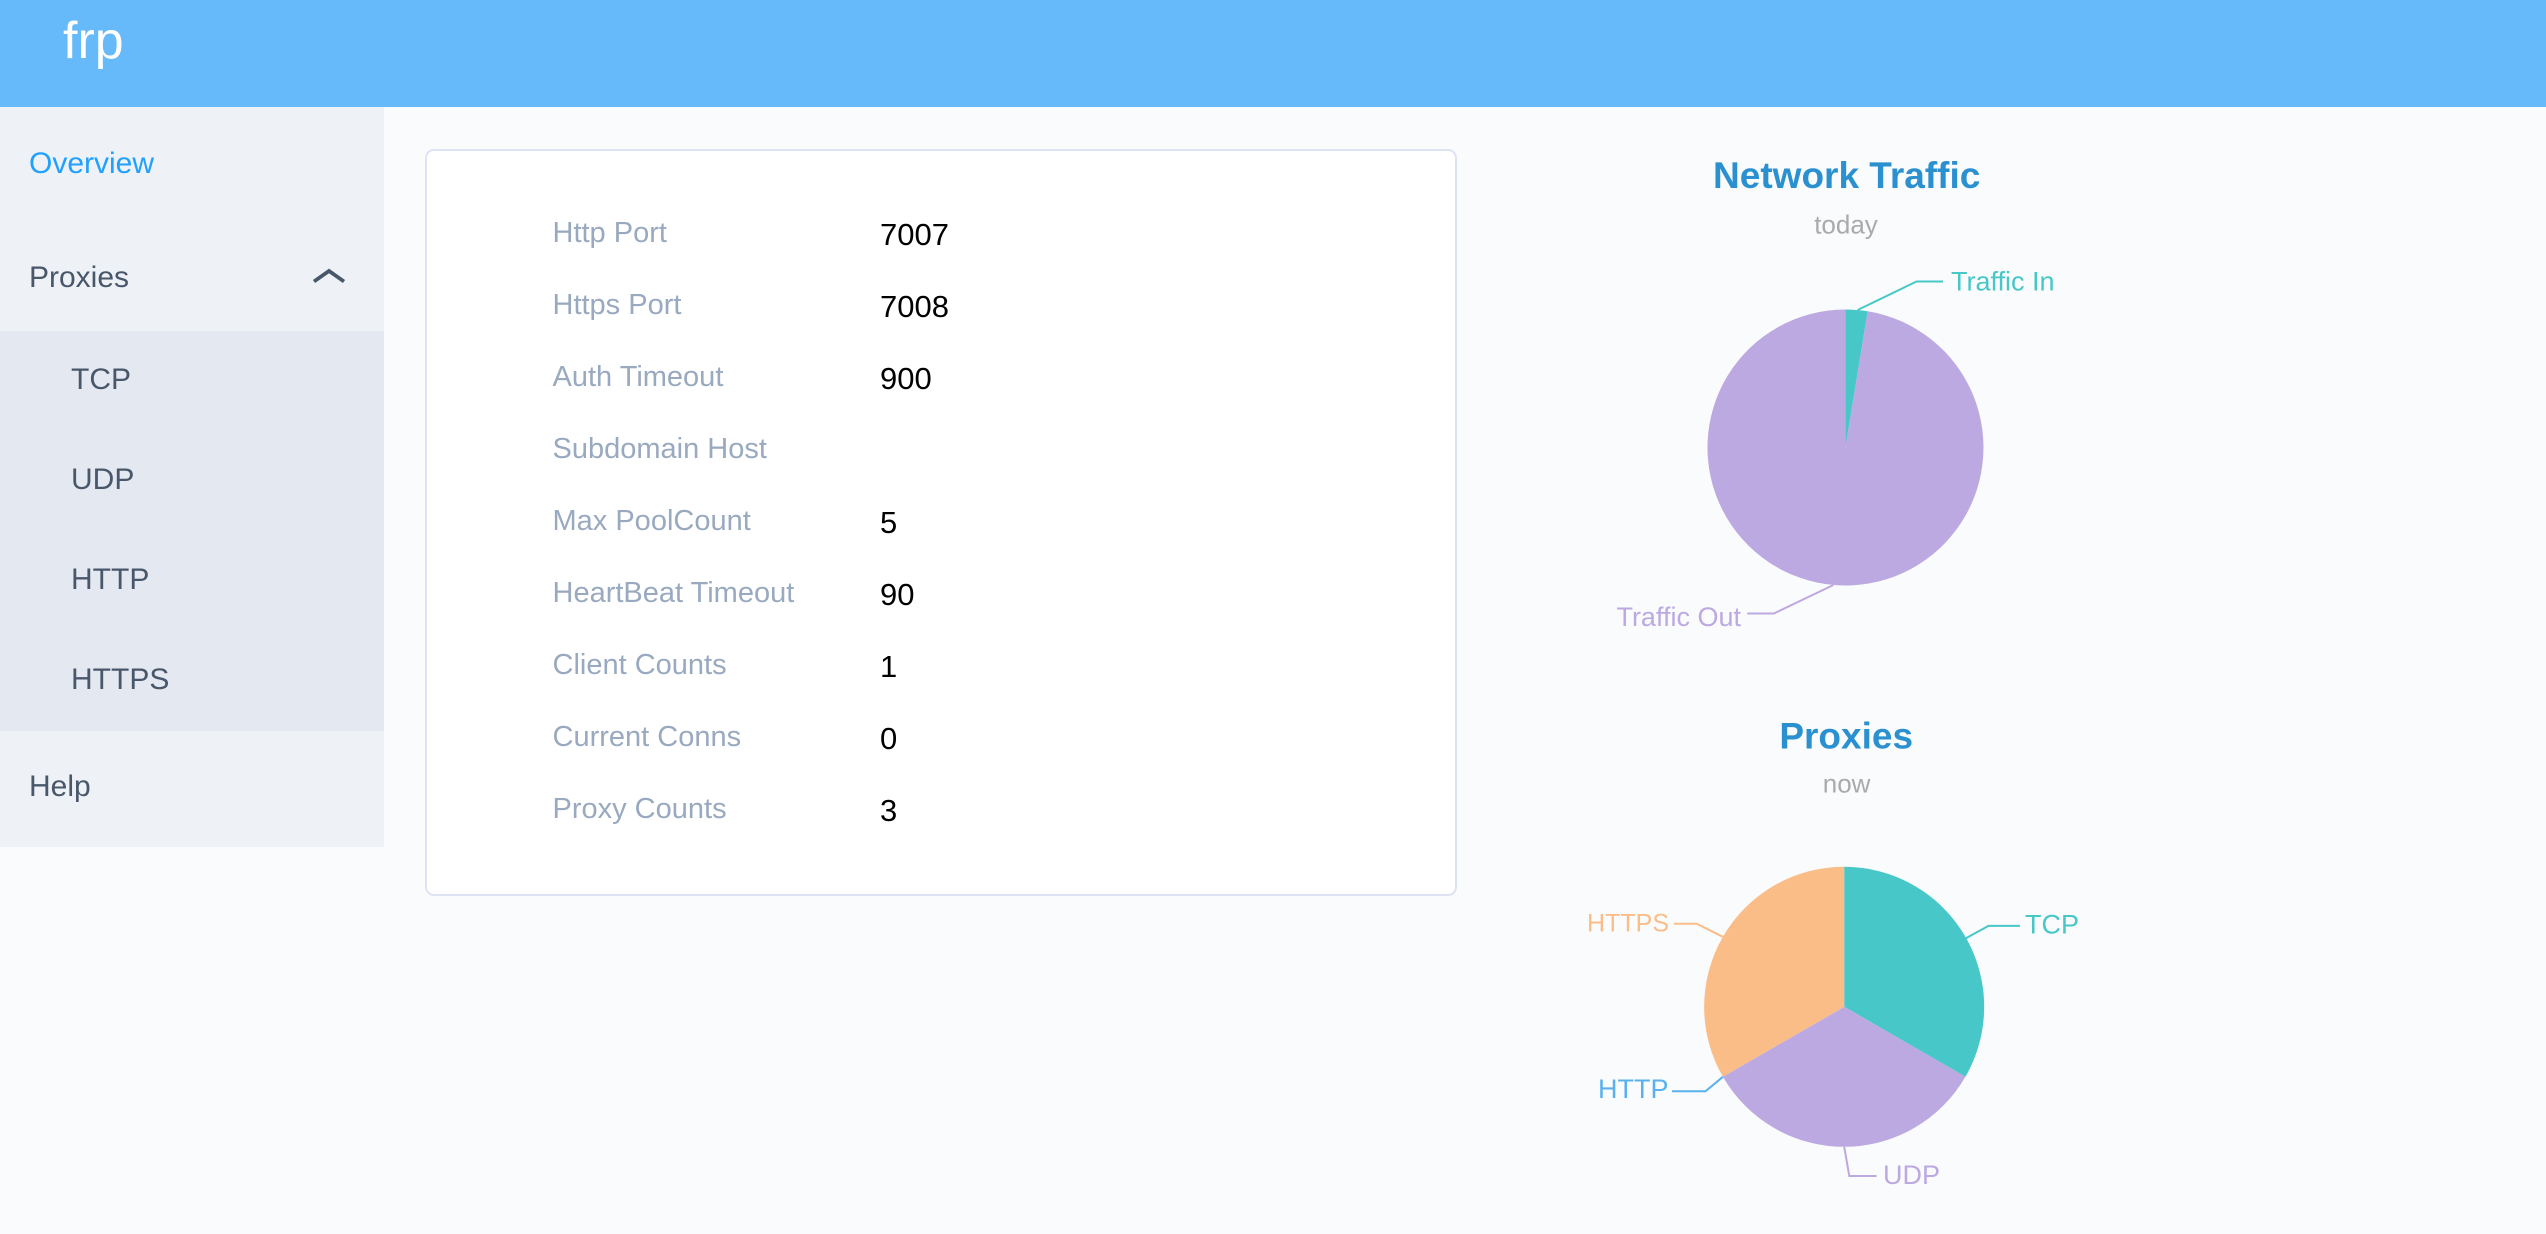 Image resolution: width=2546 pixels, height=1234 pixels. Describe the element at coordinates (1847, 783) in the screenshot. I see `svg-text: now` at that location.